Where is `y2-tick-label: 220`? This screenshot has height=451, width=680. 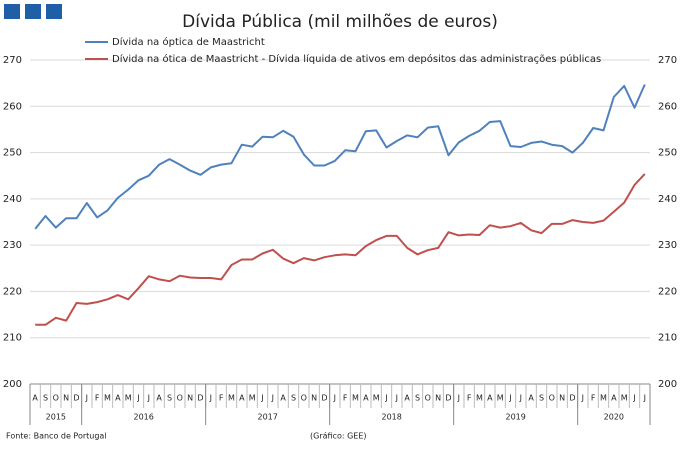
y2-tick-label: 220 is located at coordinates (667, 291).